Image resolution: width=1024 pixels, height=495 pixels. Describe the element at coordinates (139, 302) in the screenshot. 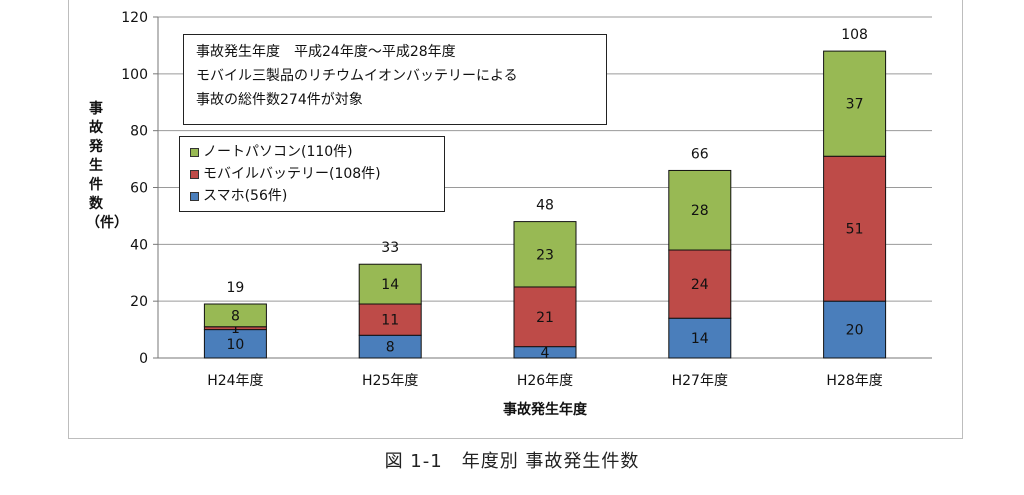

I see `y-tick-label: 20` at that location.